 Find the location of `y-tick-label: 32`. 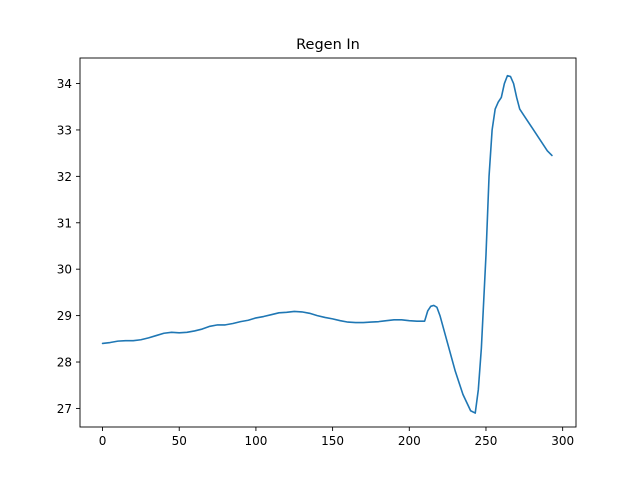

y-tick-label: 32 is located at coordinates (64, 177).